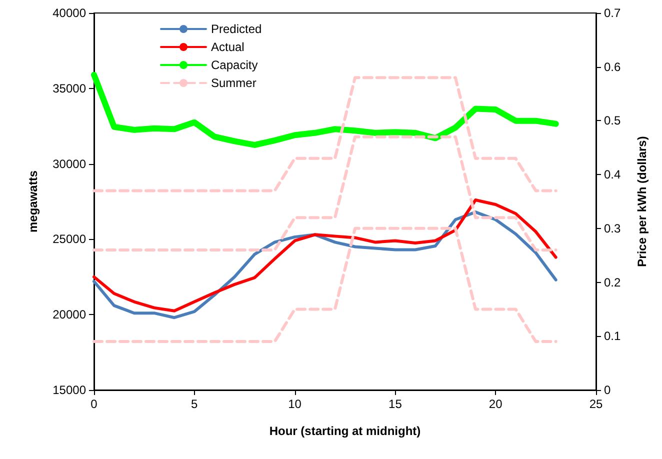 The image size is (662, 459). I want to click on x-tick-label: 0, so click(94, 404).